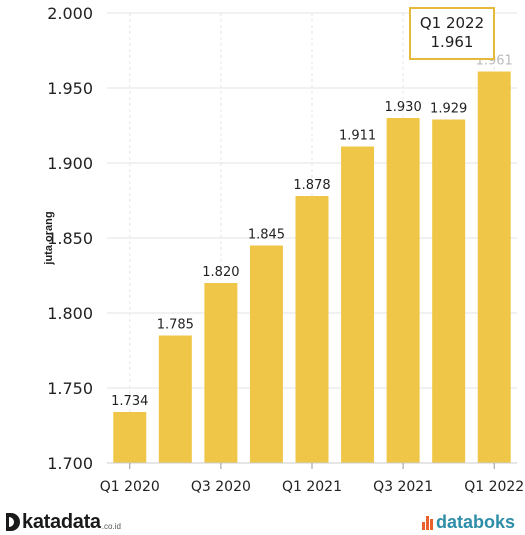 This screenshot has height=535, width=525. I want to click on bar-value-label: 1.930, so click(403, 107).